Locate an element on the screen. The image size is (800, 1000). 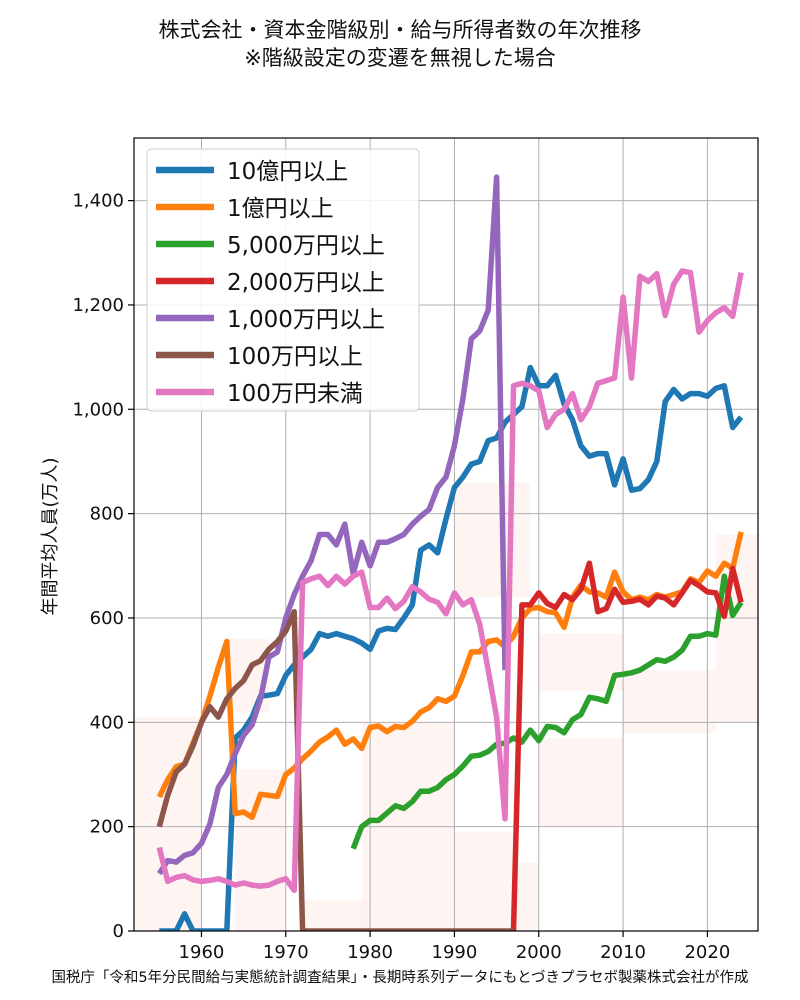
legend-label: 1億円以上 is located at coordinates (280, 209).